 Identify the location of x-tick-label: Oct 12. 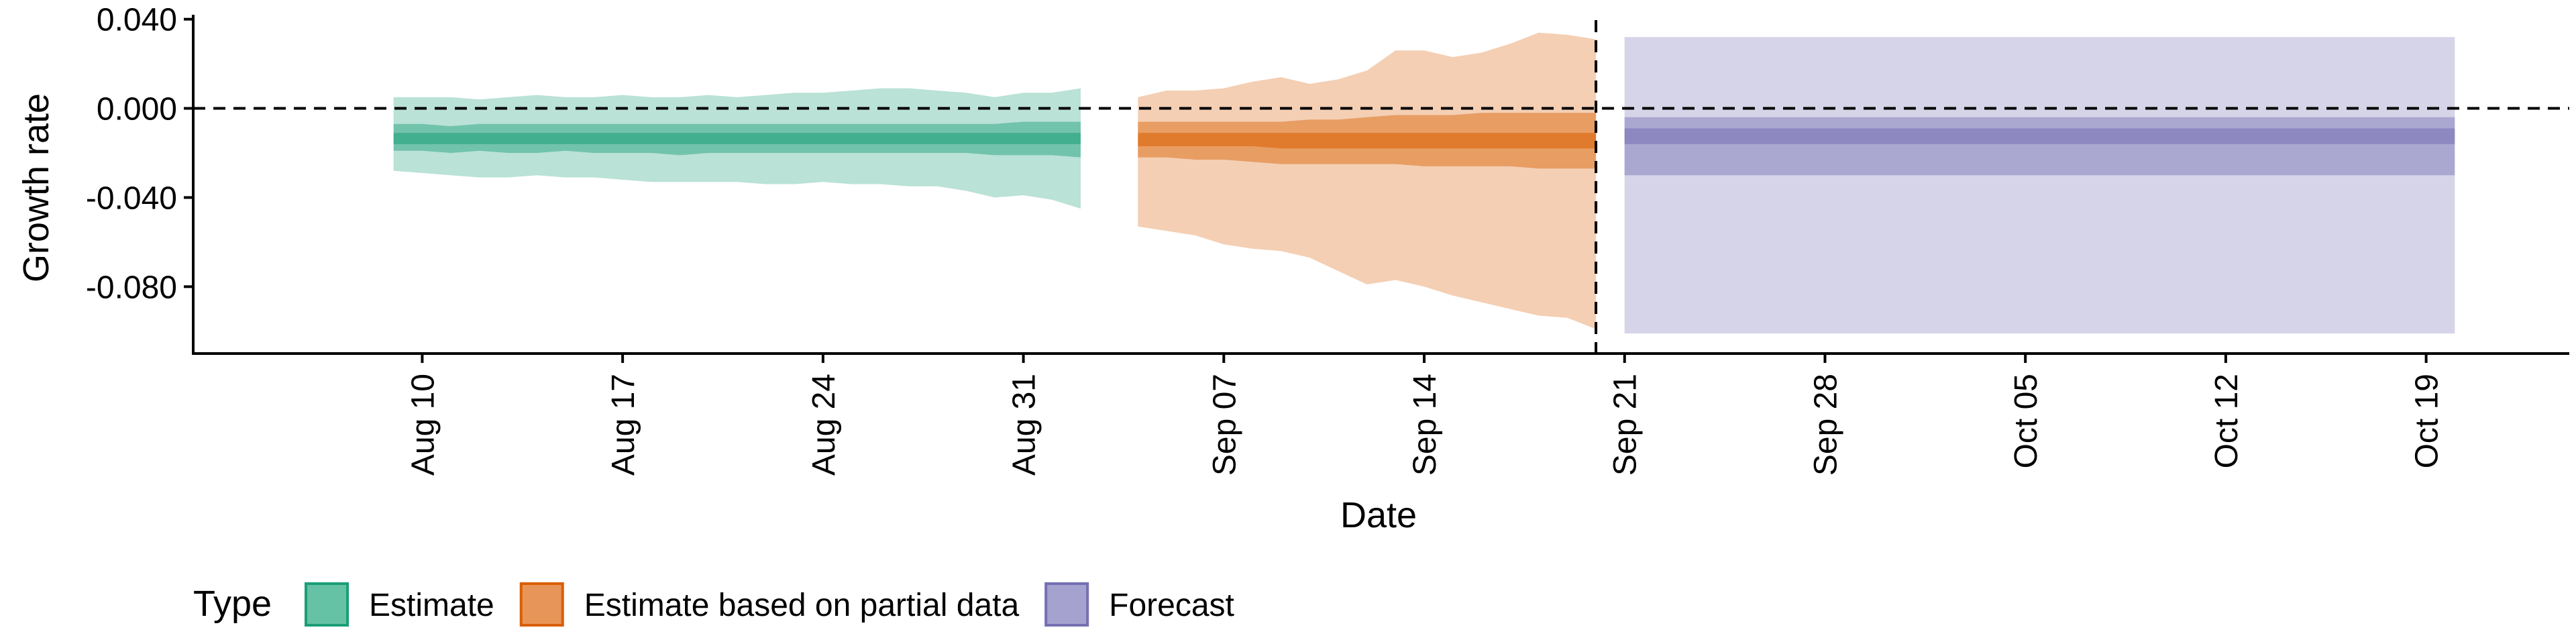
(2227, 421).